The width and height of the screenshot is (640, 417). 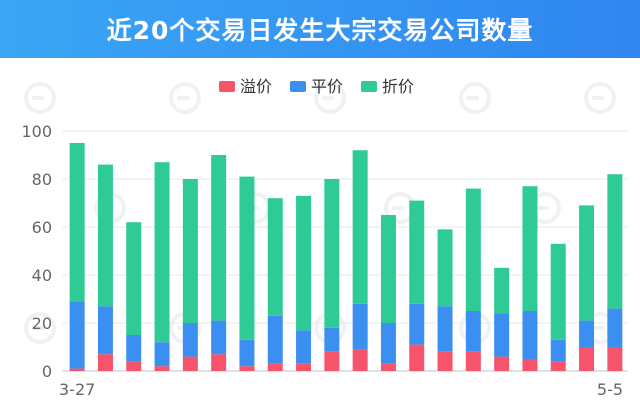 I want to click on legend: 溢价 平价 折价, so click(x=316, y=86).